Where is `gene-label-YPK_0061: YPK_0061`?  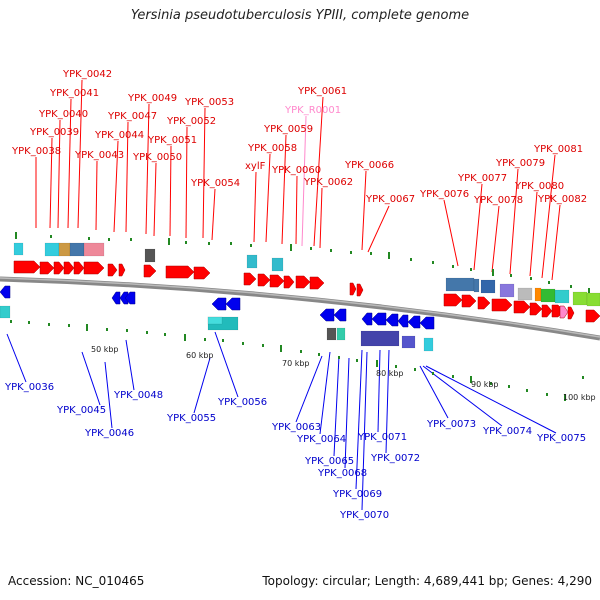
gene-label-YPK_0061: YPK_0061 is located at coordinates (322, 91).